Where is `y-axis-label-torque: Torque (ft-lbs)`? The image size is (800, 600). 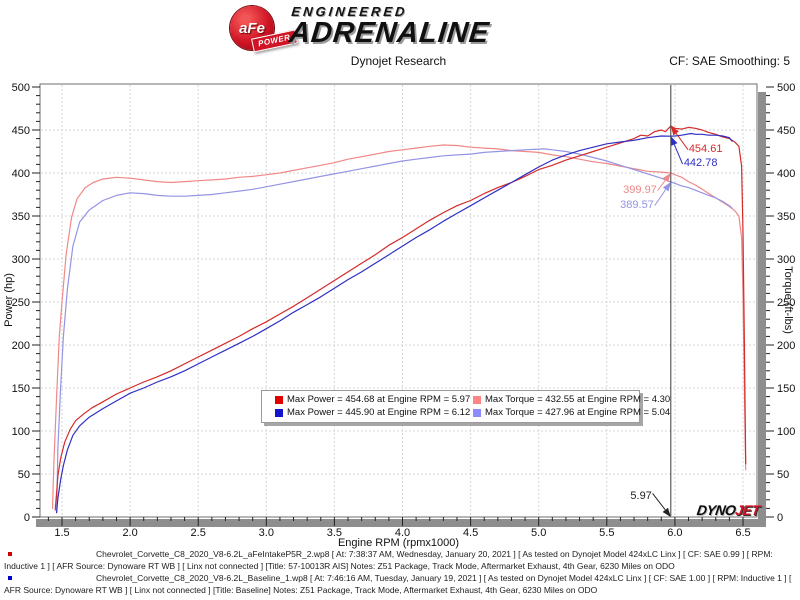 y-axis-label-torque: Torque (ft-lbs) is located at coordinates (788, 300).